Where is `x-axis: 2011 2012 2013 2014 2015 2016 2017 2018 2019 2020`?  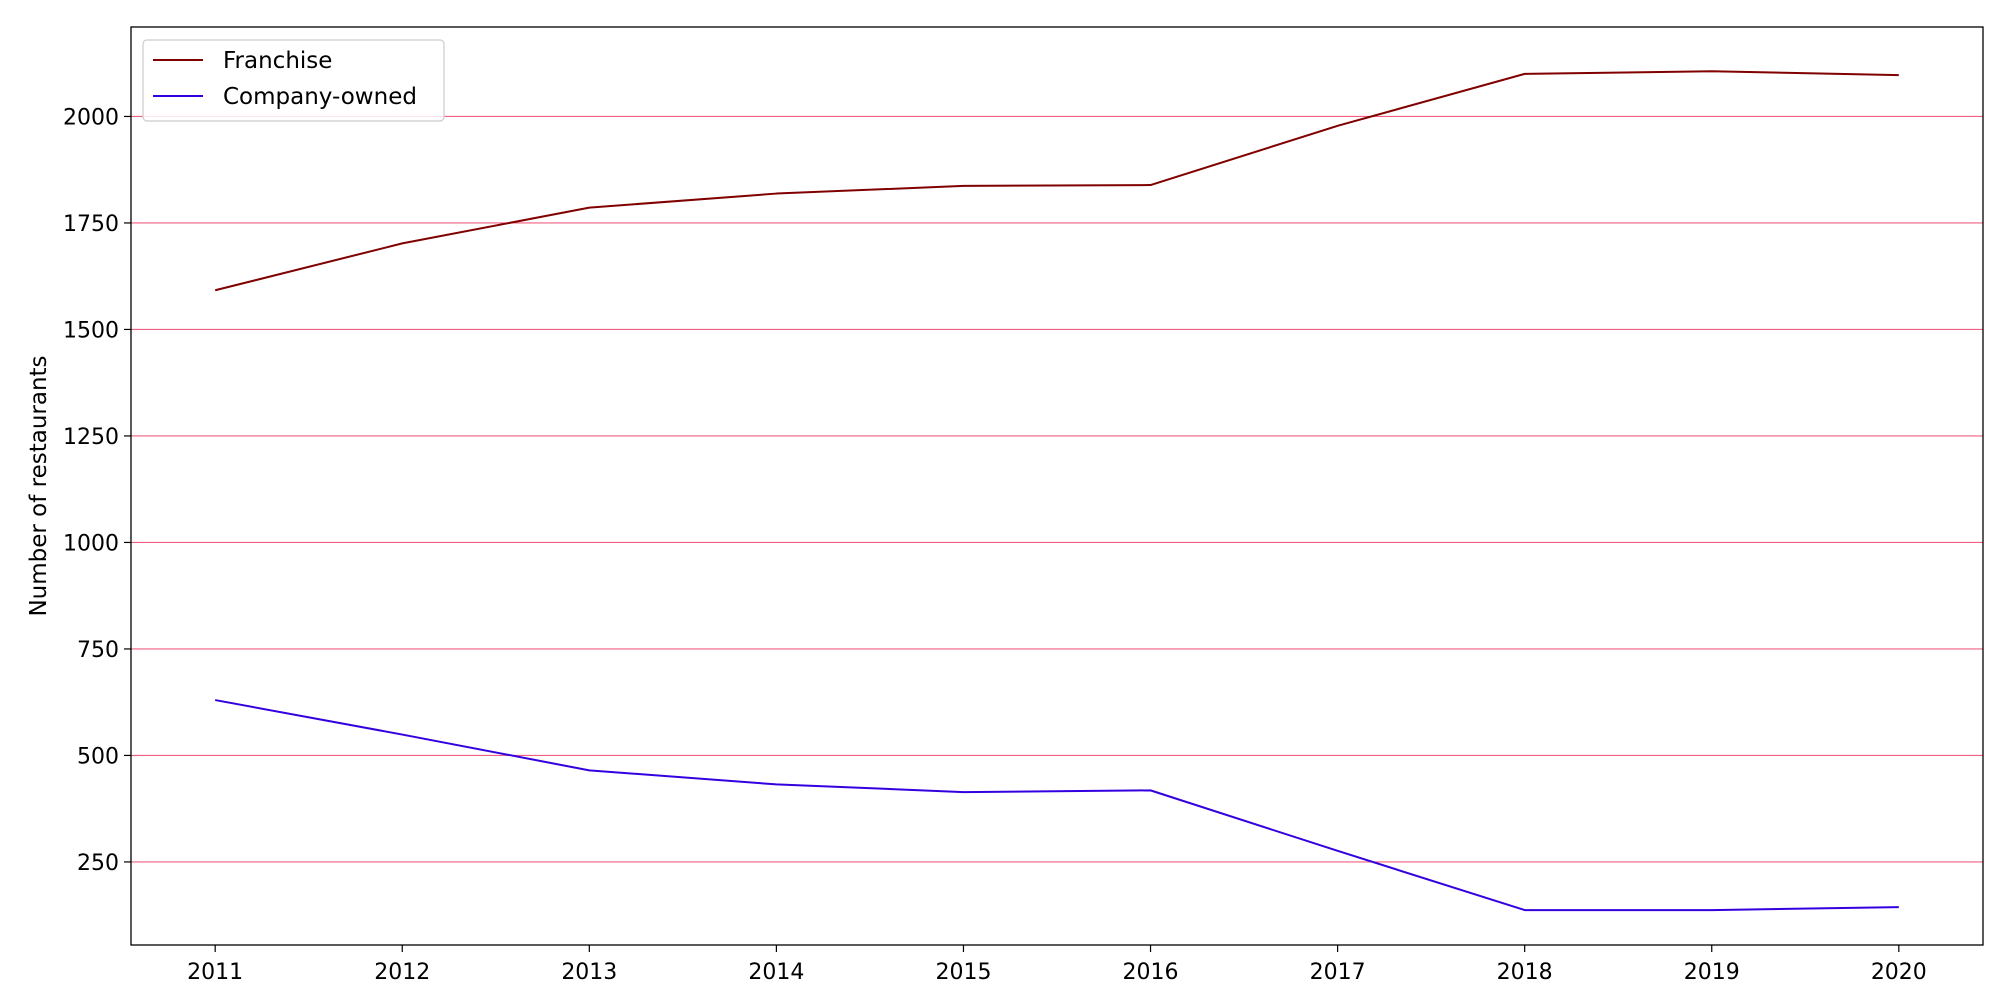 x-axis: 2011 2012 2013 2014 2015 2016 2017 2018 2019 2020 is located at coordinates (1057, 965).